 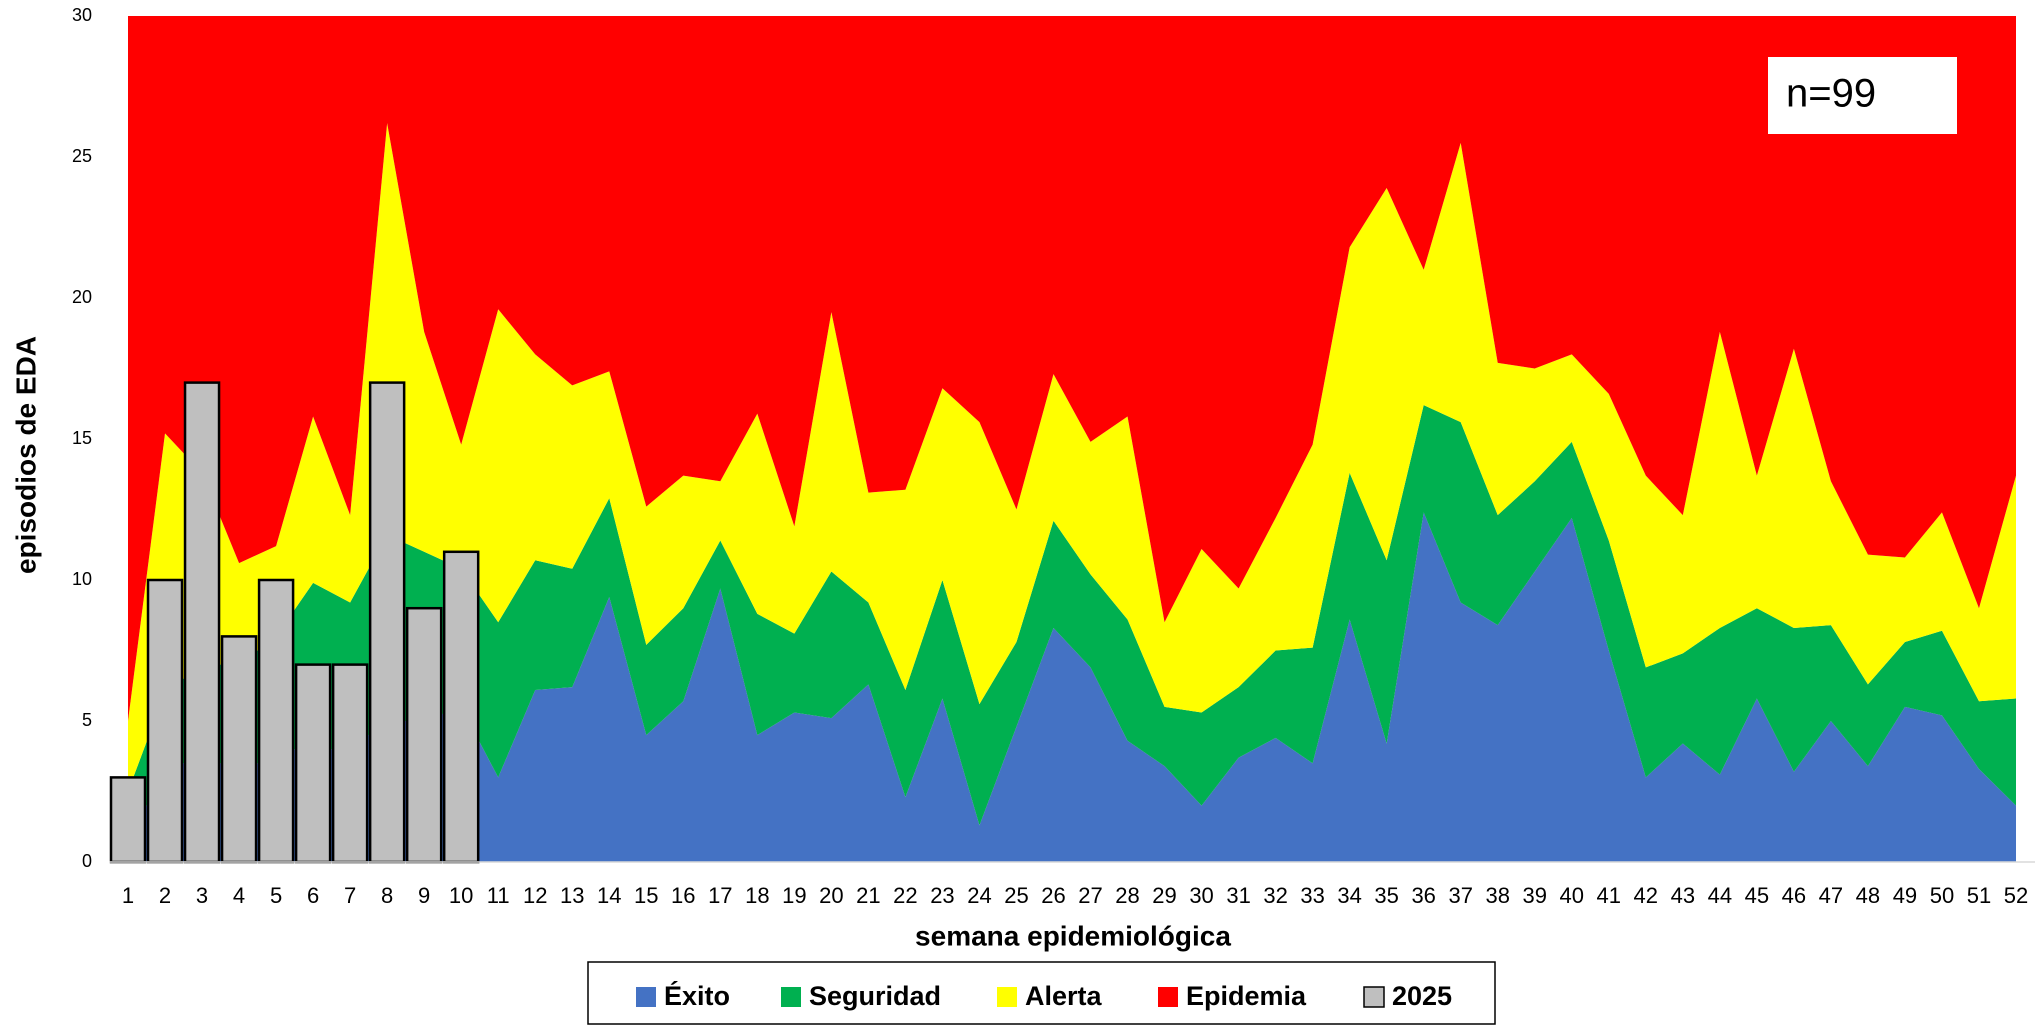 I want to click on x-tick-label: 23, so click(x=942, y=895).